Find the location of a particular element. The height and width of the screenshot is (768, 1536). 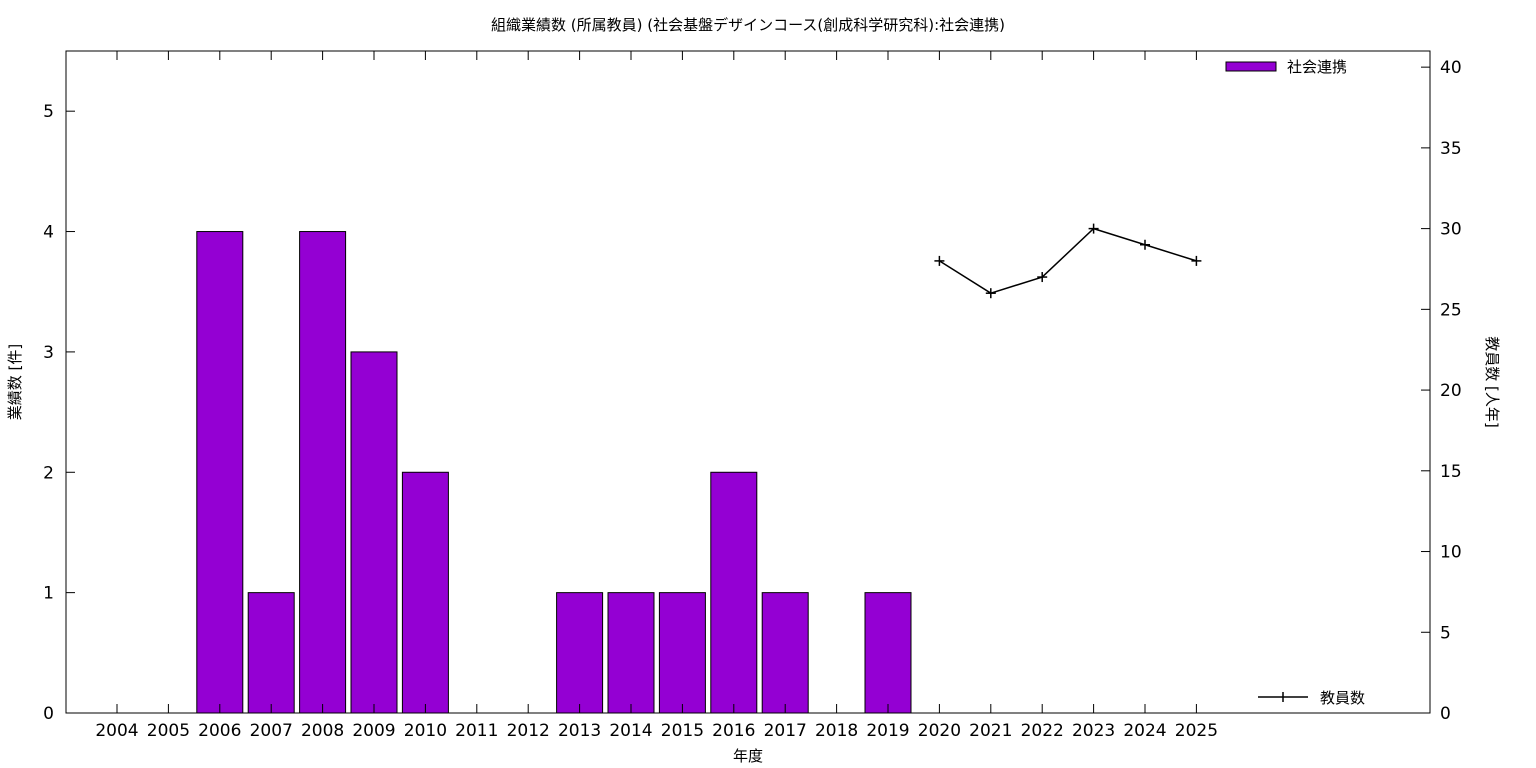

bar-2019 is located at coordinates (888, 653).